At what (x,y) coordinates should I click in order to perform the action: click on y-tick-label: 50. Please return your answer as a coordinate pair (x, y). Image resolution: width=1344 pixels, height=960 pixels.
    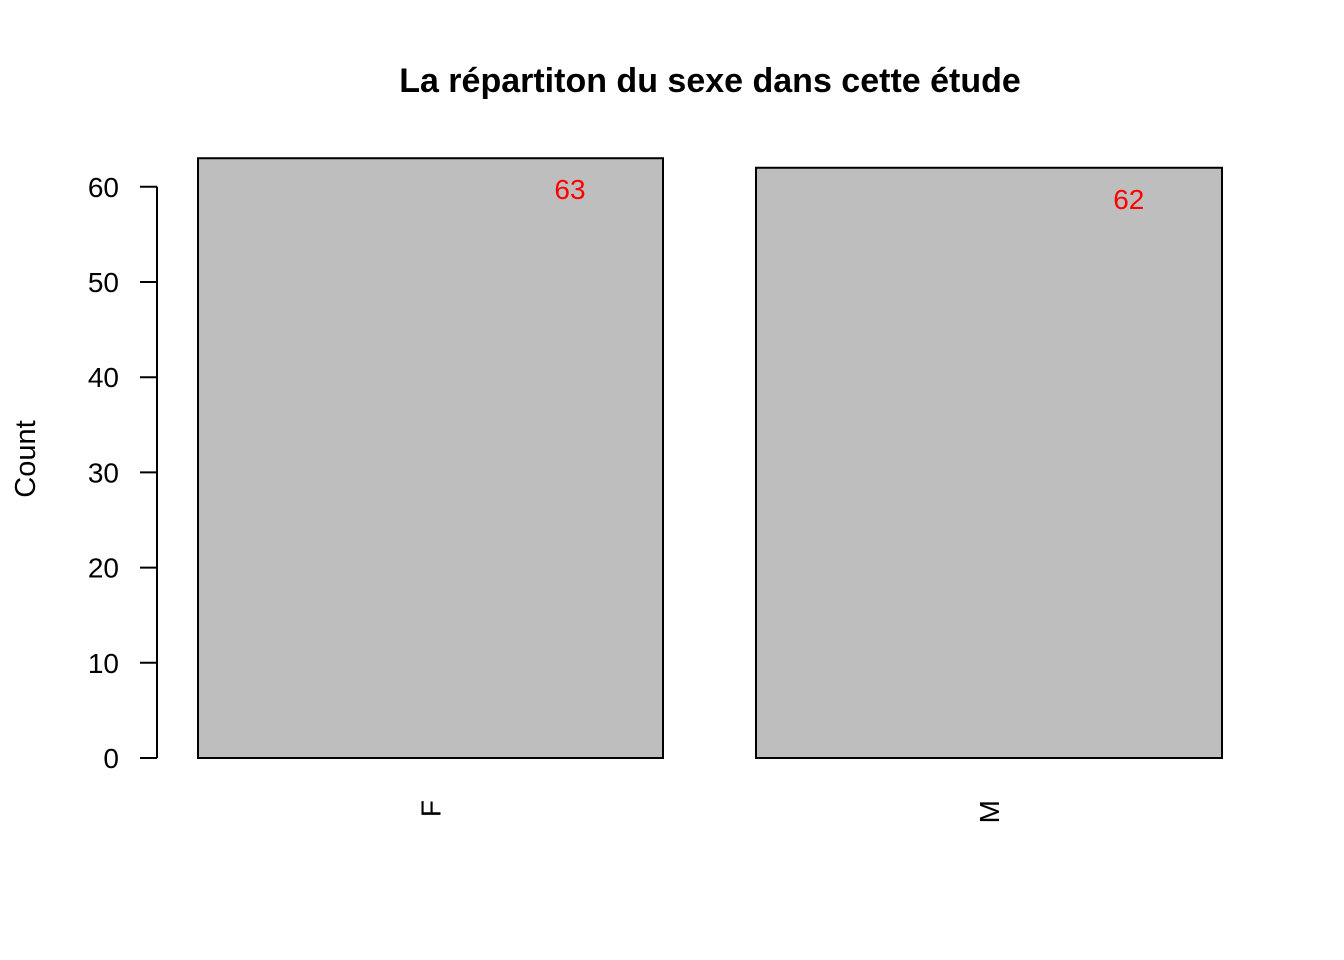
    Looking at the image, I should click on (103, 282).